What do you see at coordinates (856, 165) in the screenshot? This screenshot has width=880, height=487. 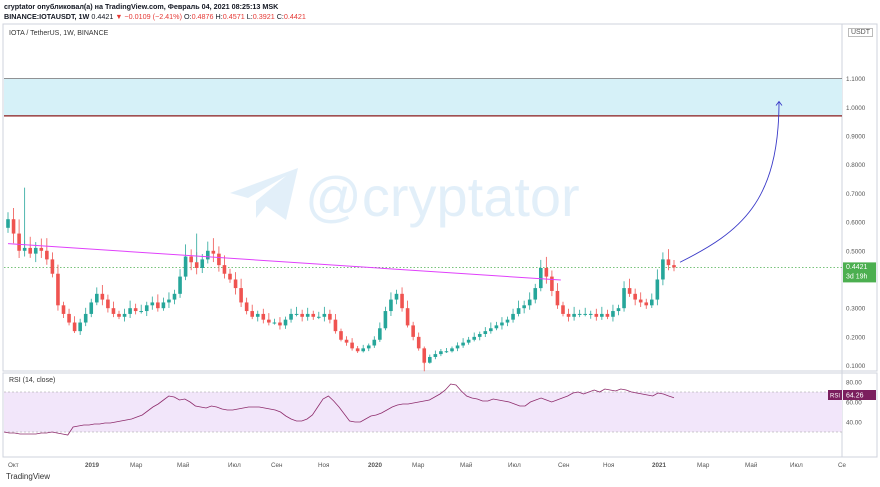 I see `price-tick: 0.8000` at bounding box center [856, 165].